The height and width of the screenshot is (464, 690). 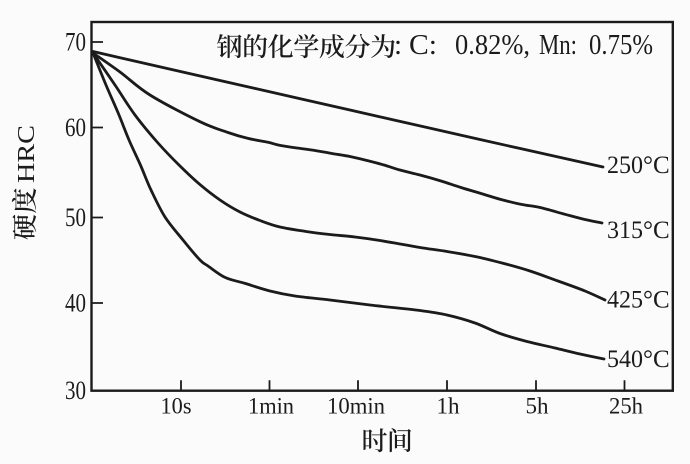 What do you see at coordinates (75, 41) in the screenshot?
I see `svg-text: 70` at bounding box center [75, 41].